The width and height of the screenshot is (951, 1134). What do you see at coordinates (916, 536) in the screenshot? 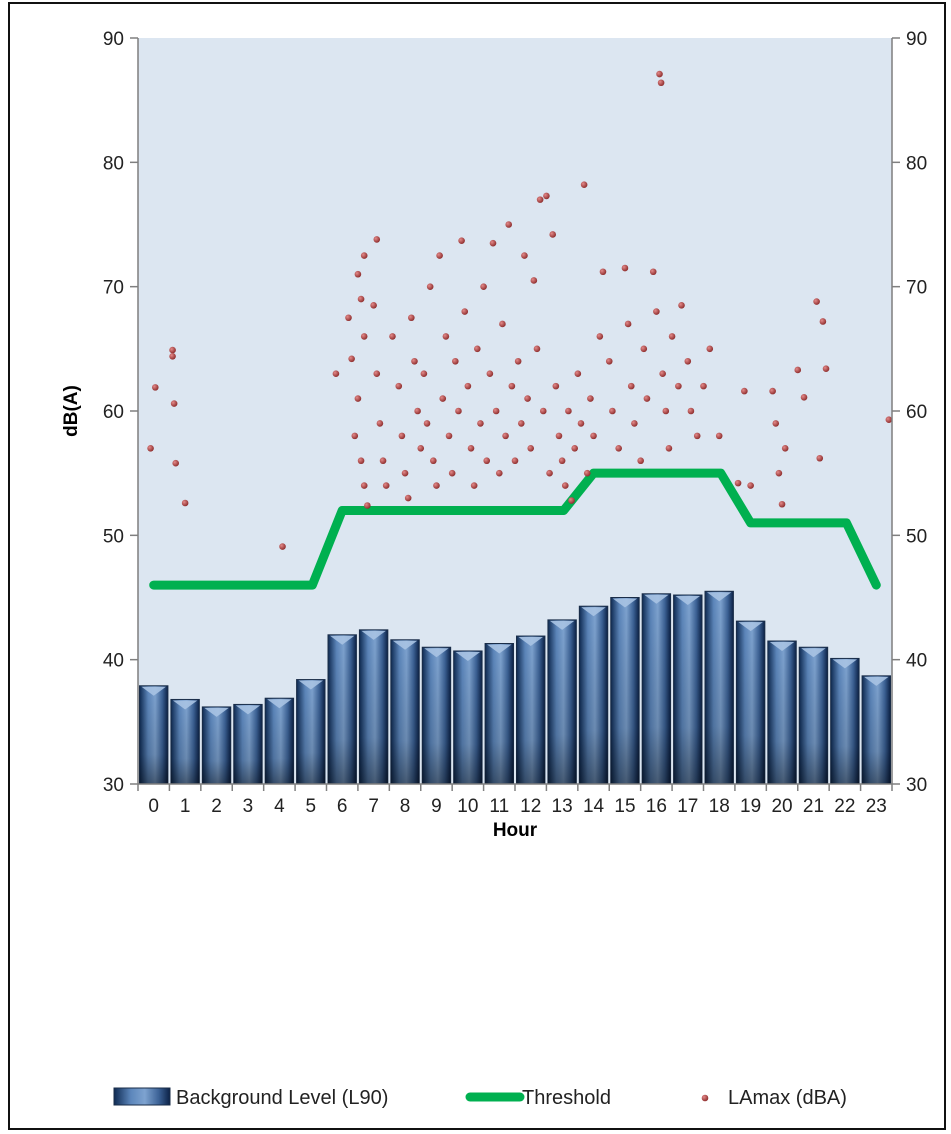
I see `y-tick-label-right: 50` at bounding box center [916, 536].